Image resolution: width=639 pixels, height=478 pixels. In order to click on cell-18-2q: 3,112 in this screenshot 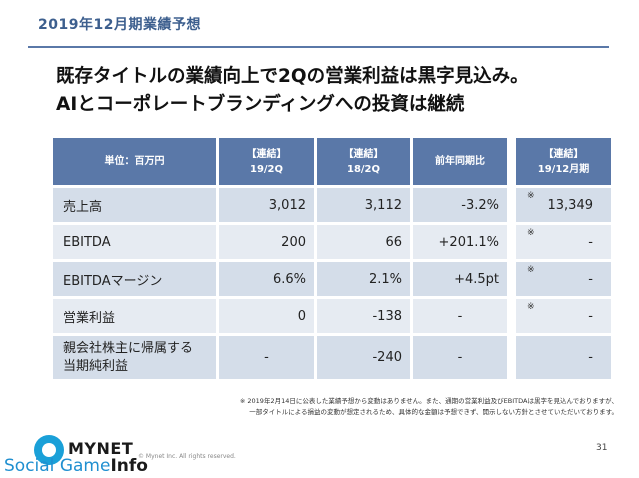, I will do `click(365, 206)`.